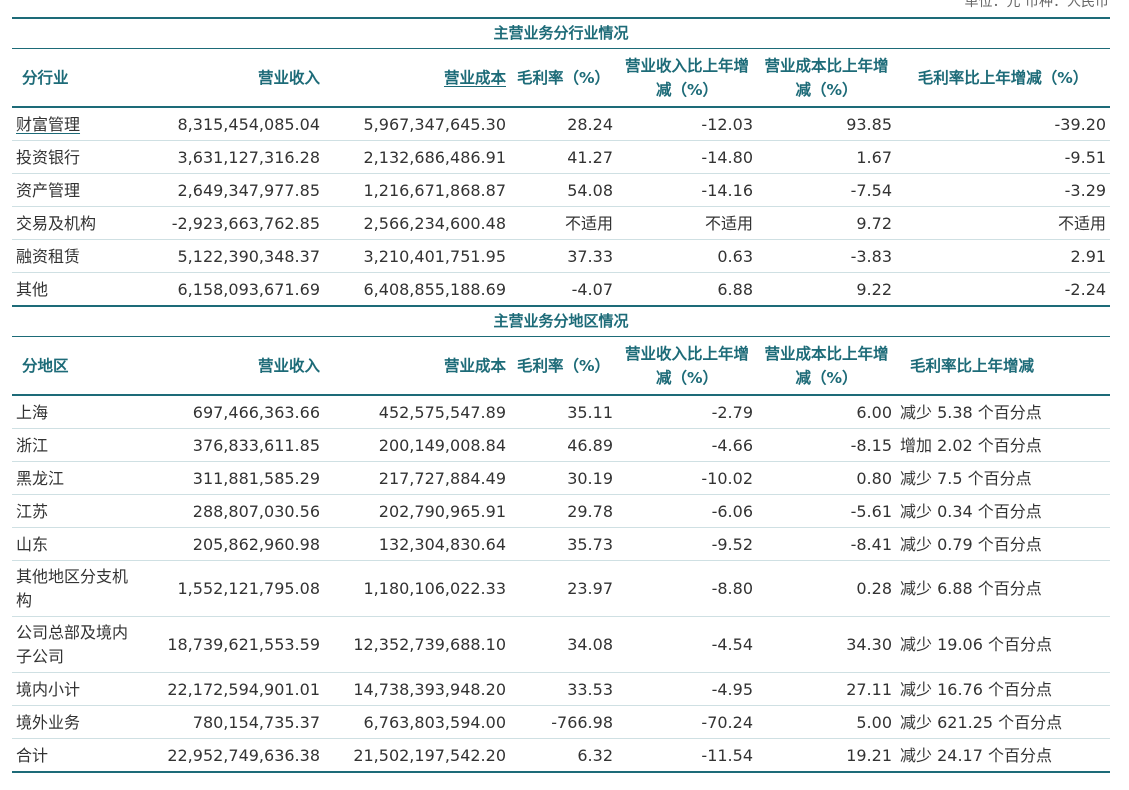 Image resolution: width=1129 pixels, height=790 pixels. Describe the element at coordinates (73, 755) in the screenshot. I see `region-row-label: 合计` at that location.